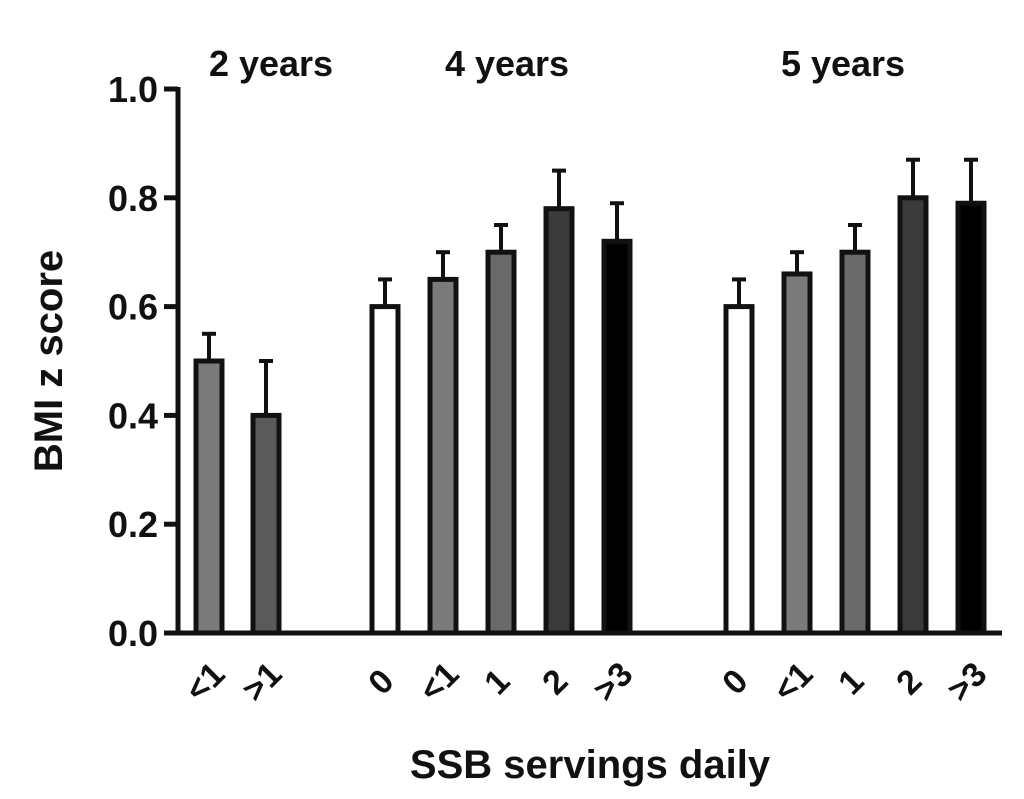 This screenshot has width=1024, height=799. Describe the element at coordinates (133, 524) in the screenshot. I see `y-tick-label: 0.2` at that location.